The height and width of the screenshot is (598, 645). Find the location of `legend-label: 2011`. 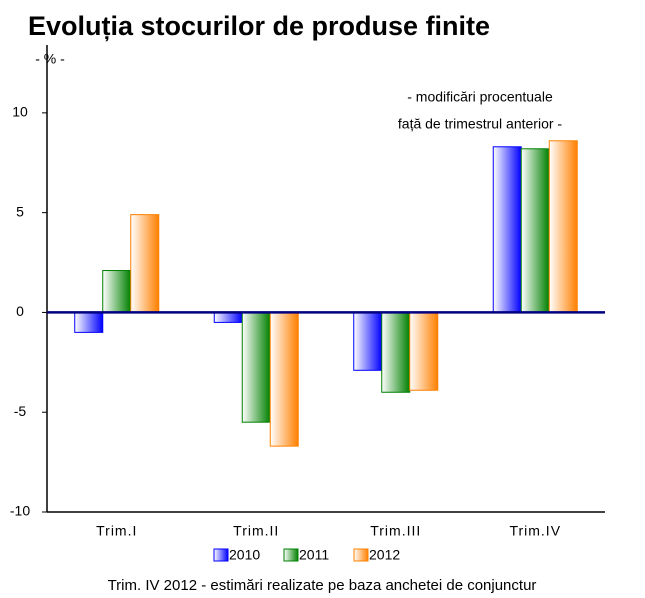

legend-label: 2011 is located at coordinates (314, 555).